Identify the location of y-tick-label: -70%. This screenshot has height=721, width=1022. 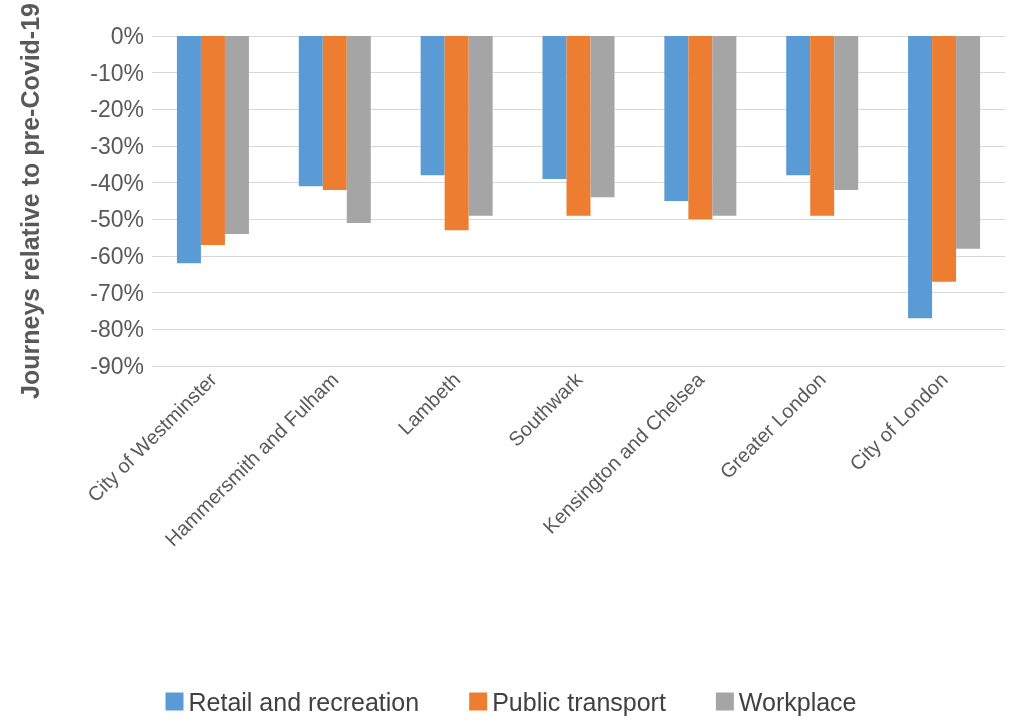
(117, 292).